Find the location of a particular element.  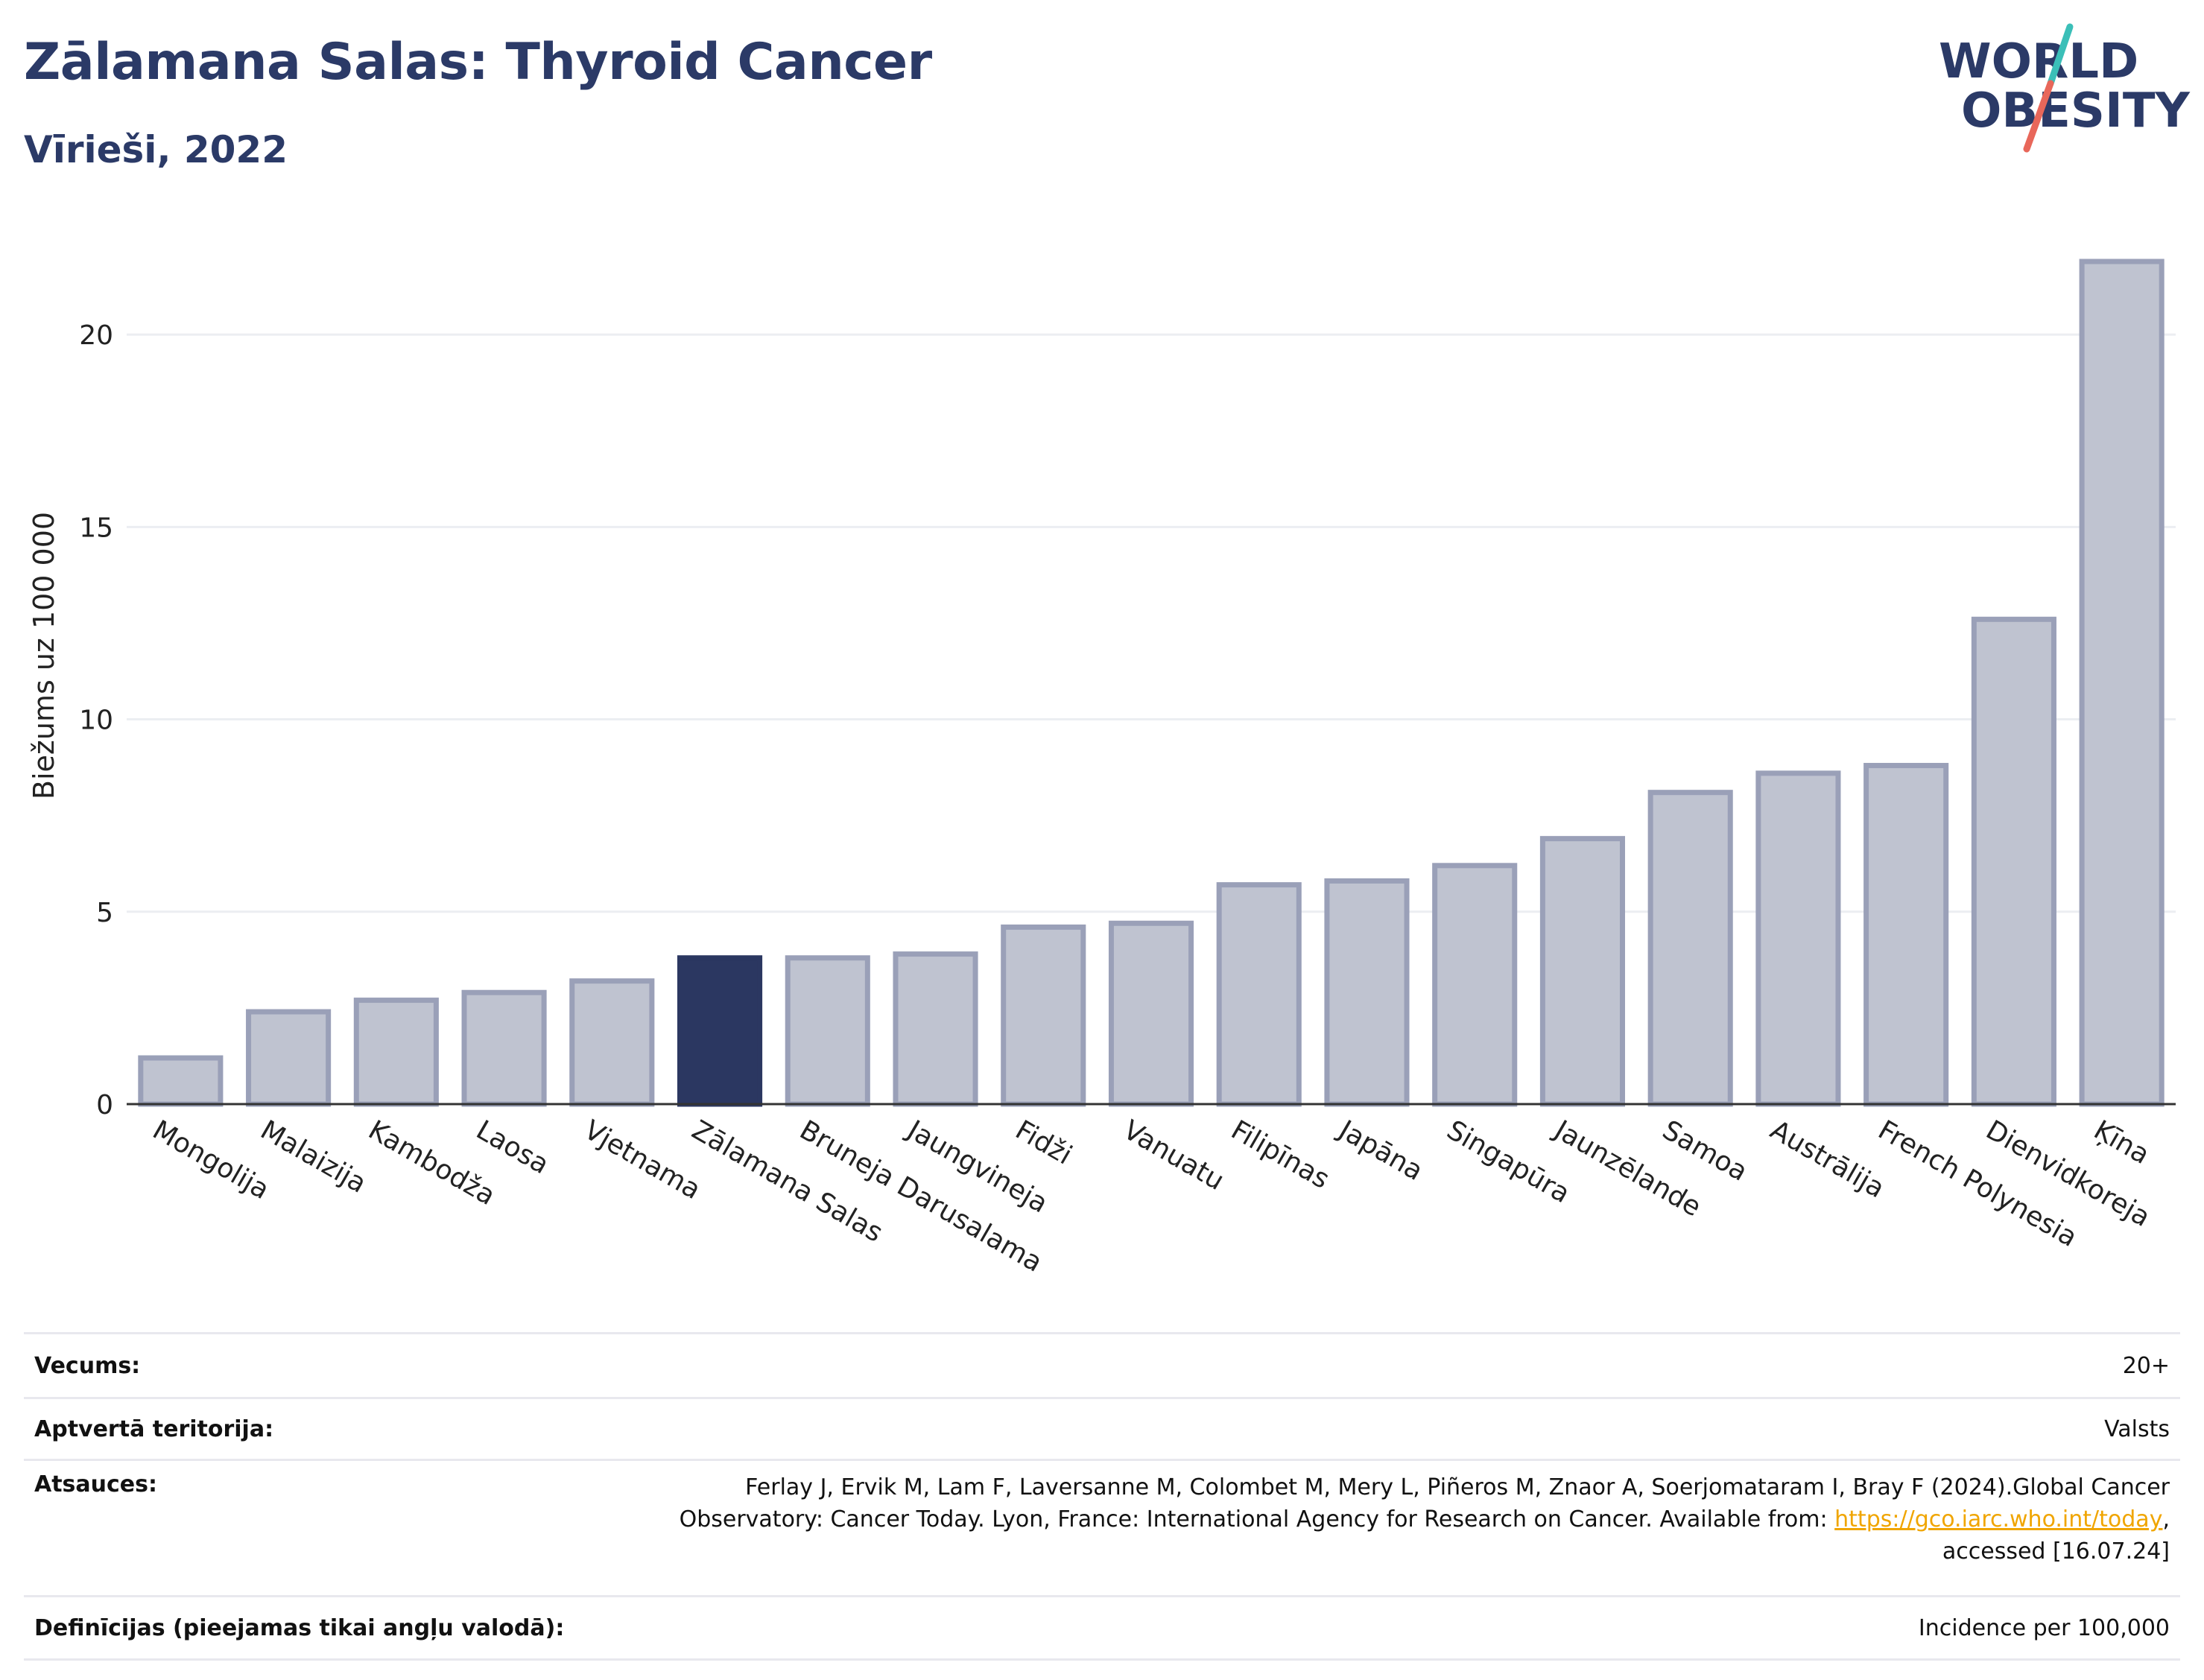

bar-bruneja-darusalama is located at coordinates (827, 1031).